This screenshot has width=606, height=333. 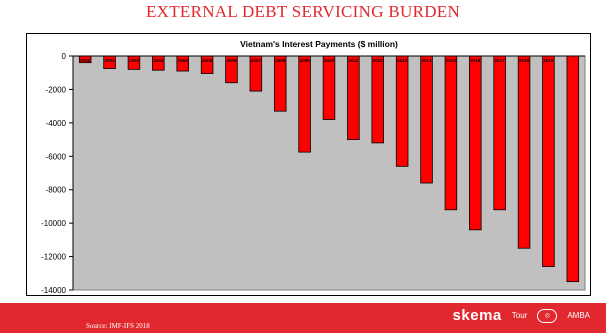 I want to click on x-tick-label: 2019, so click(x=548, y=60).